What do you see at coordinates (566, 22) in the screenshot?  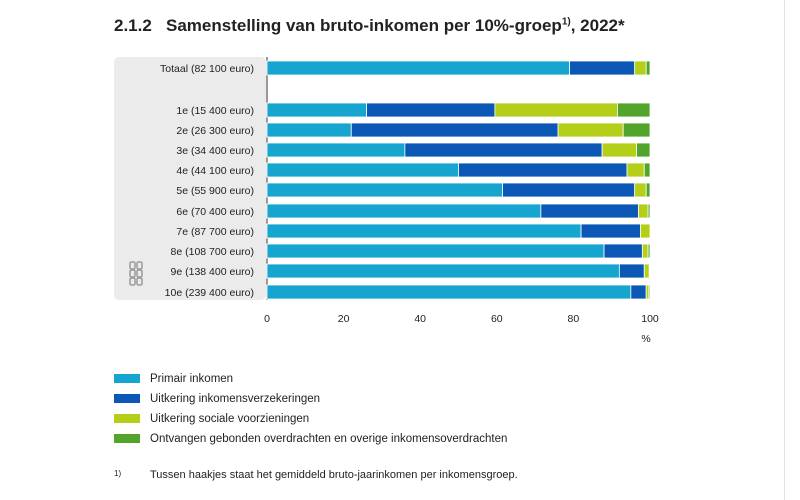 I see `title-footnote-ref: 1)` at bounding box center [566, 22].